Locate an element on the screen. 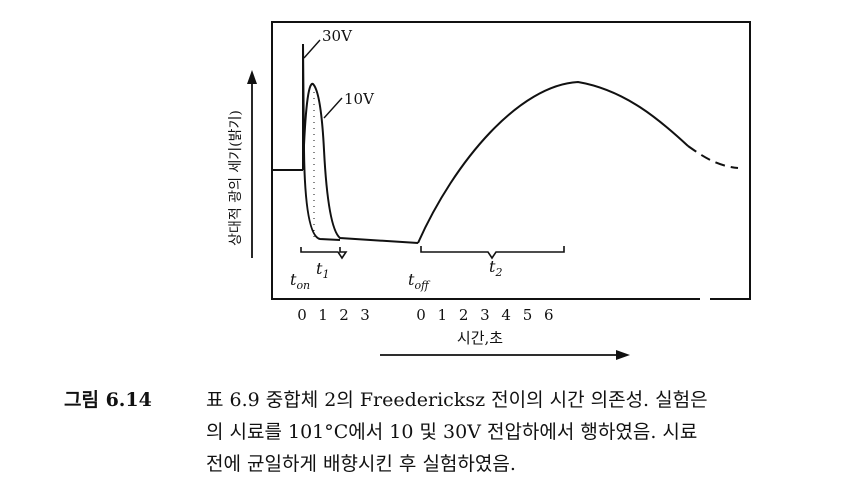  brace-t1 is located at coordinates (324, 253).